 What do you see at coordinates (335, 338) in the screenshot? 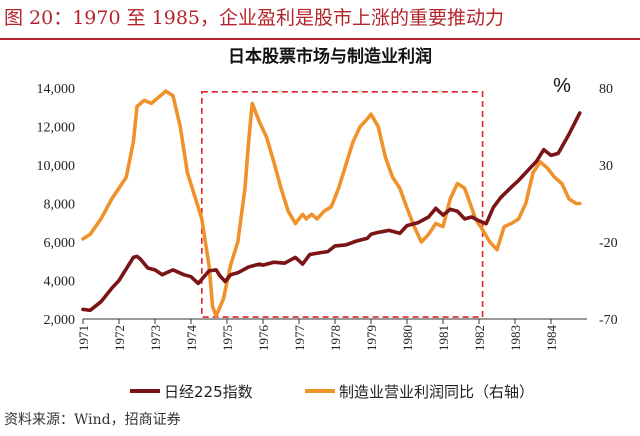
I see `x-tick-label: 1978` at bounding box center [335, 338].